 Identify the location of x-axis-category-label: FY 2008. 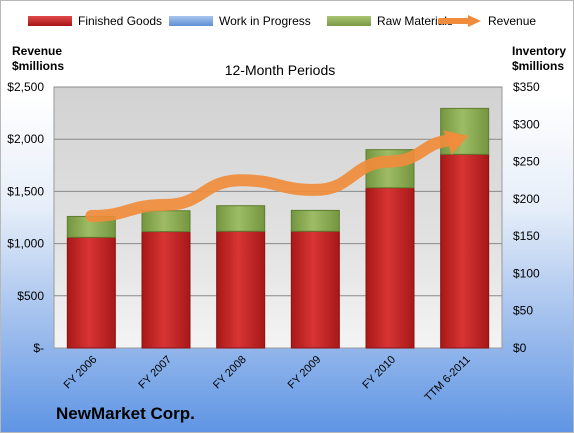
(230, 373).